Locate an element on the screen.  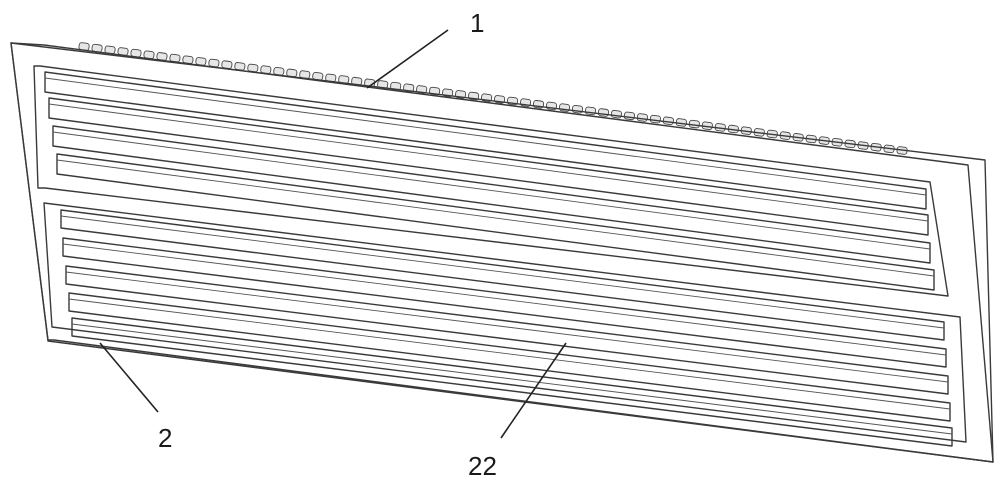
ref-label-22: 22 is located at coordinates (482, 466).